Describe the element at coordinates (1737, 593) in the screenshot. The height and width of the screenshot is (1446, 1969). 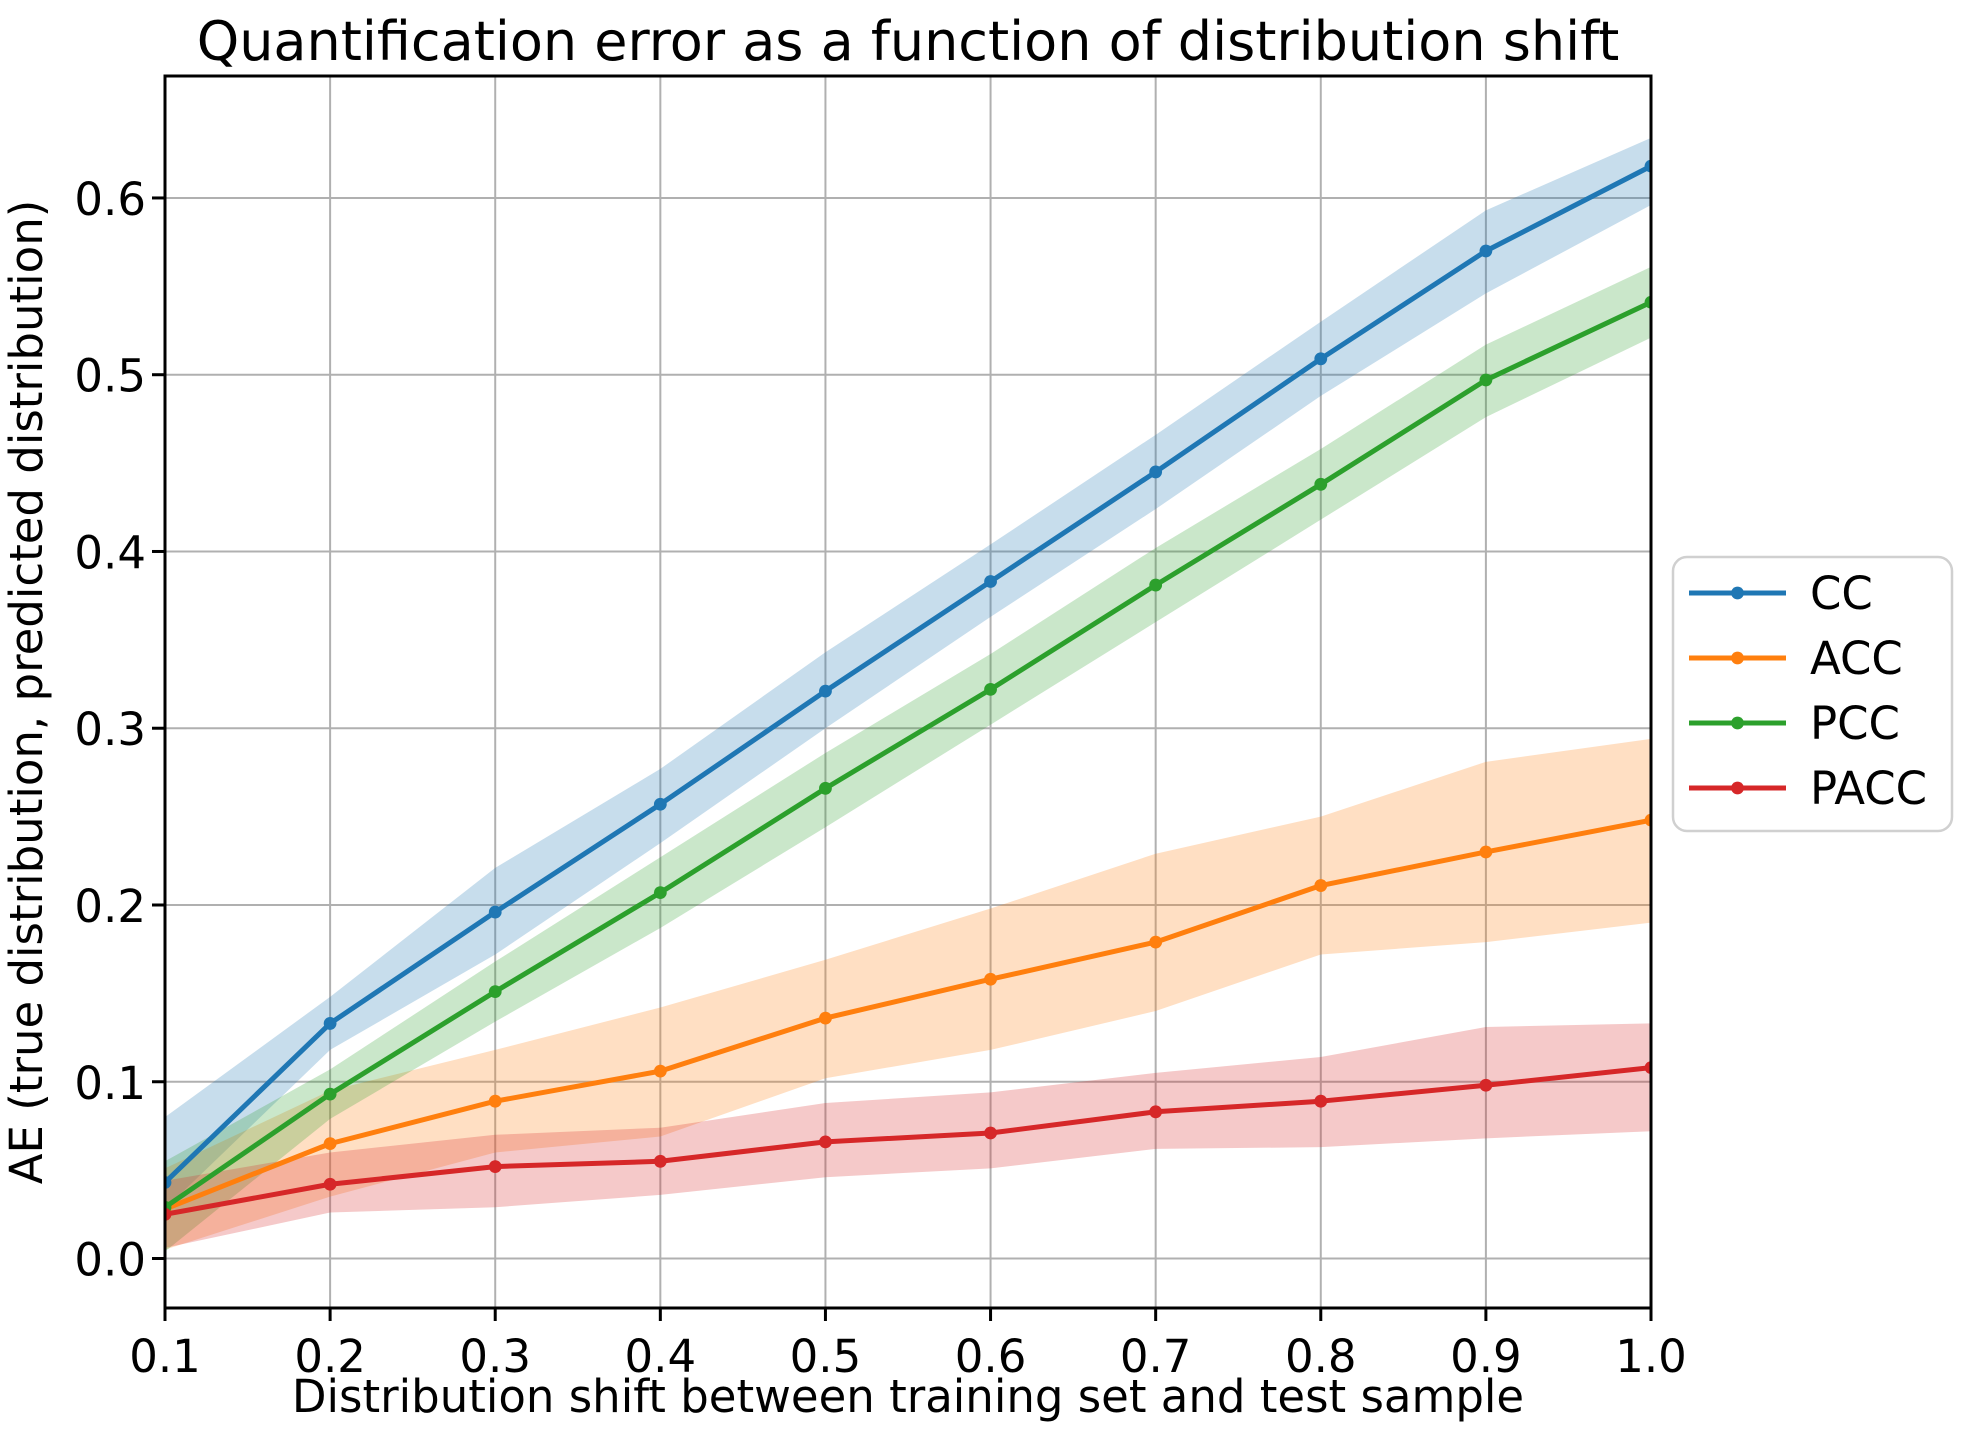
I see `legend-marker-CC` at that location.